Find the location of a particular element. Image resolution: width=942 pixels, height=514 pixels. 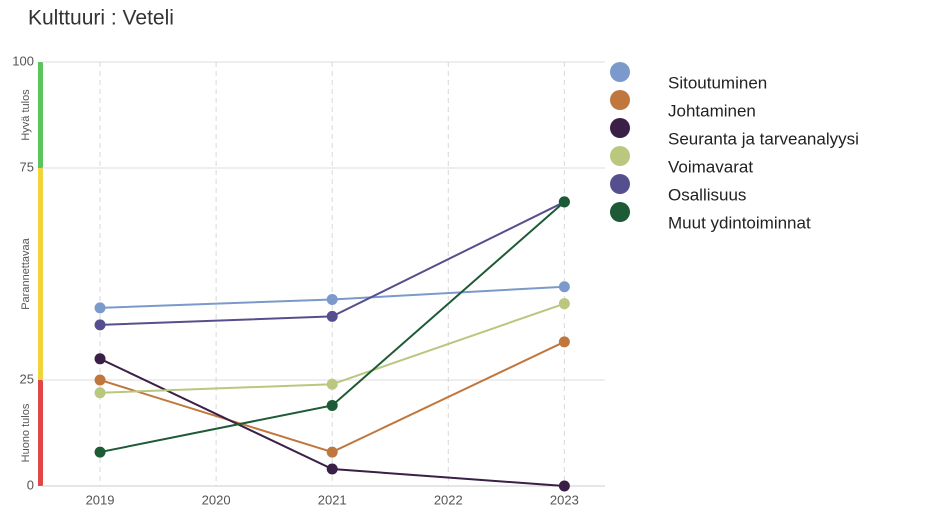

band-label: Huono tulos is located at coordinates (26, 432).